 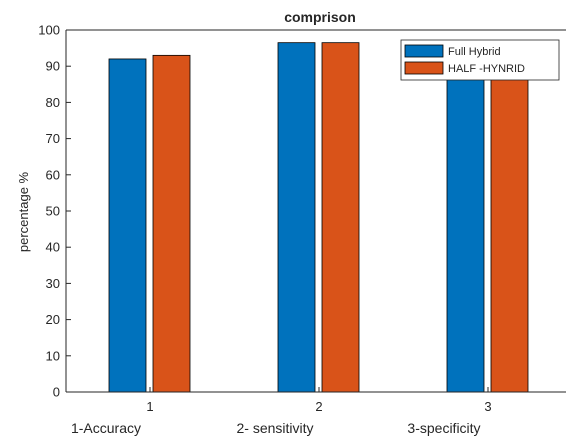 What do you see at coordinates (474, 52) in the screenshot?
I see `legend-label: Full Hybrid` at bounding box center [474, 52].